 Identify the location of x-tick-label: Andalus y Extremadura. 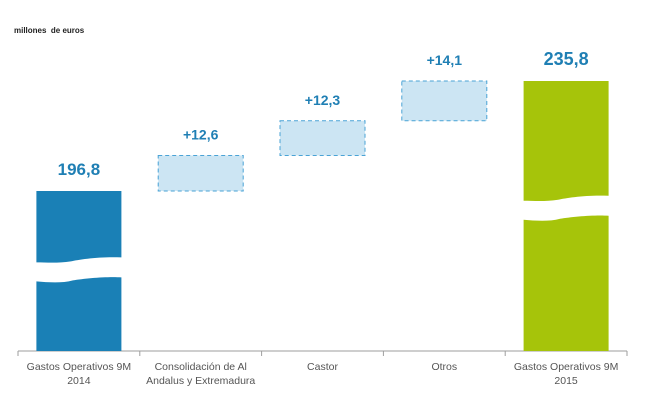
(200, 381).